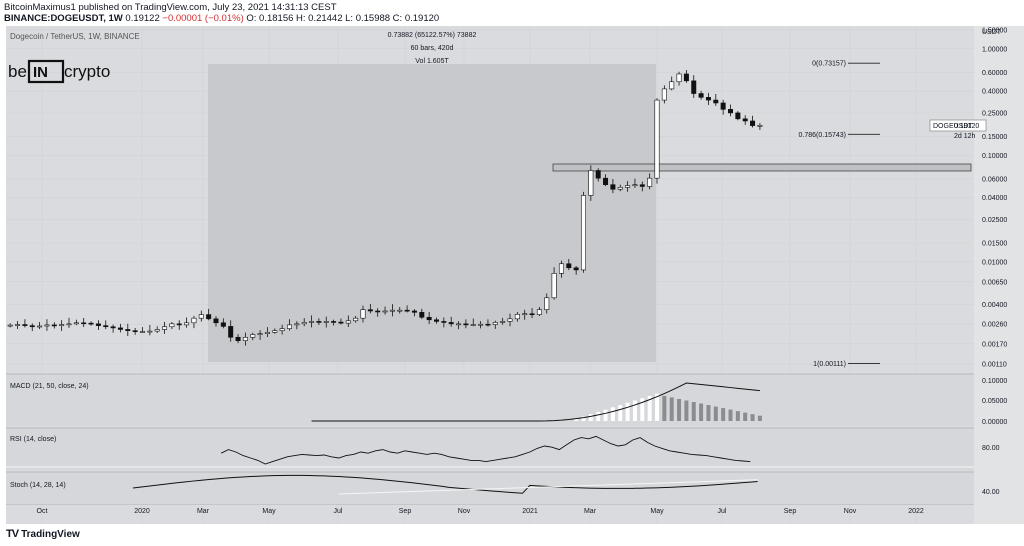 The height and width of the screenshot is (546, 1024). I want to click on price-tag-symbol: DOGEUSDT, so click(953, 126).